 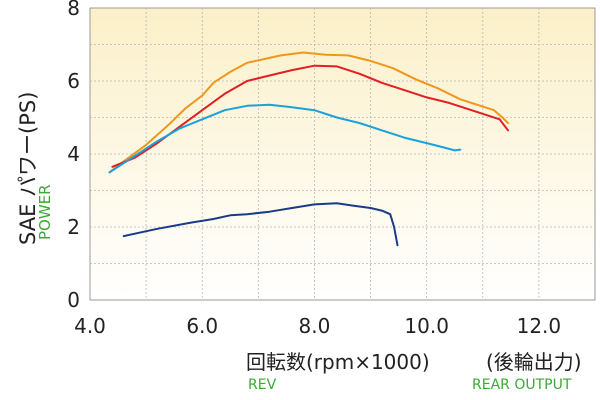 What do you see at coordinates (315, 326) in the screenshot?
I see `x-tick-label: 8.0` at bounding box center [315, 326].